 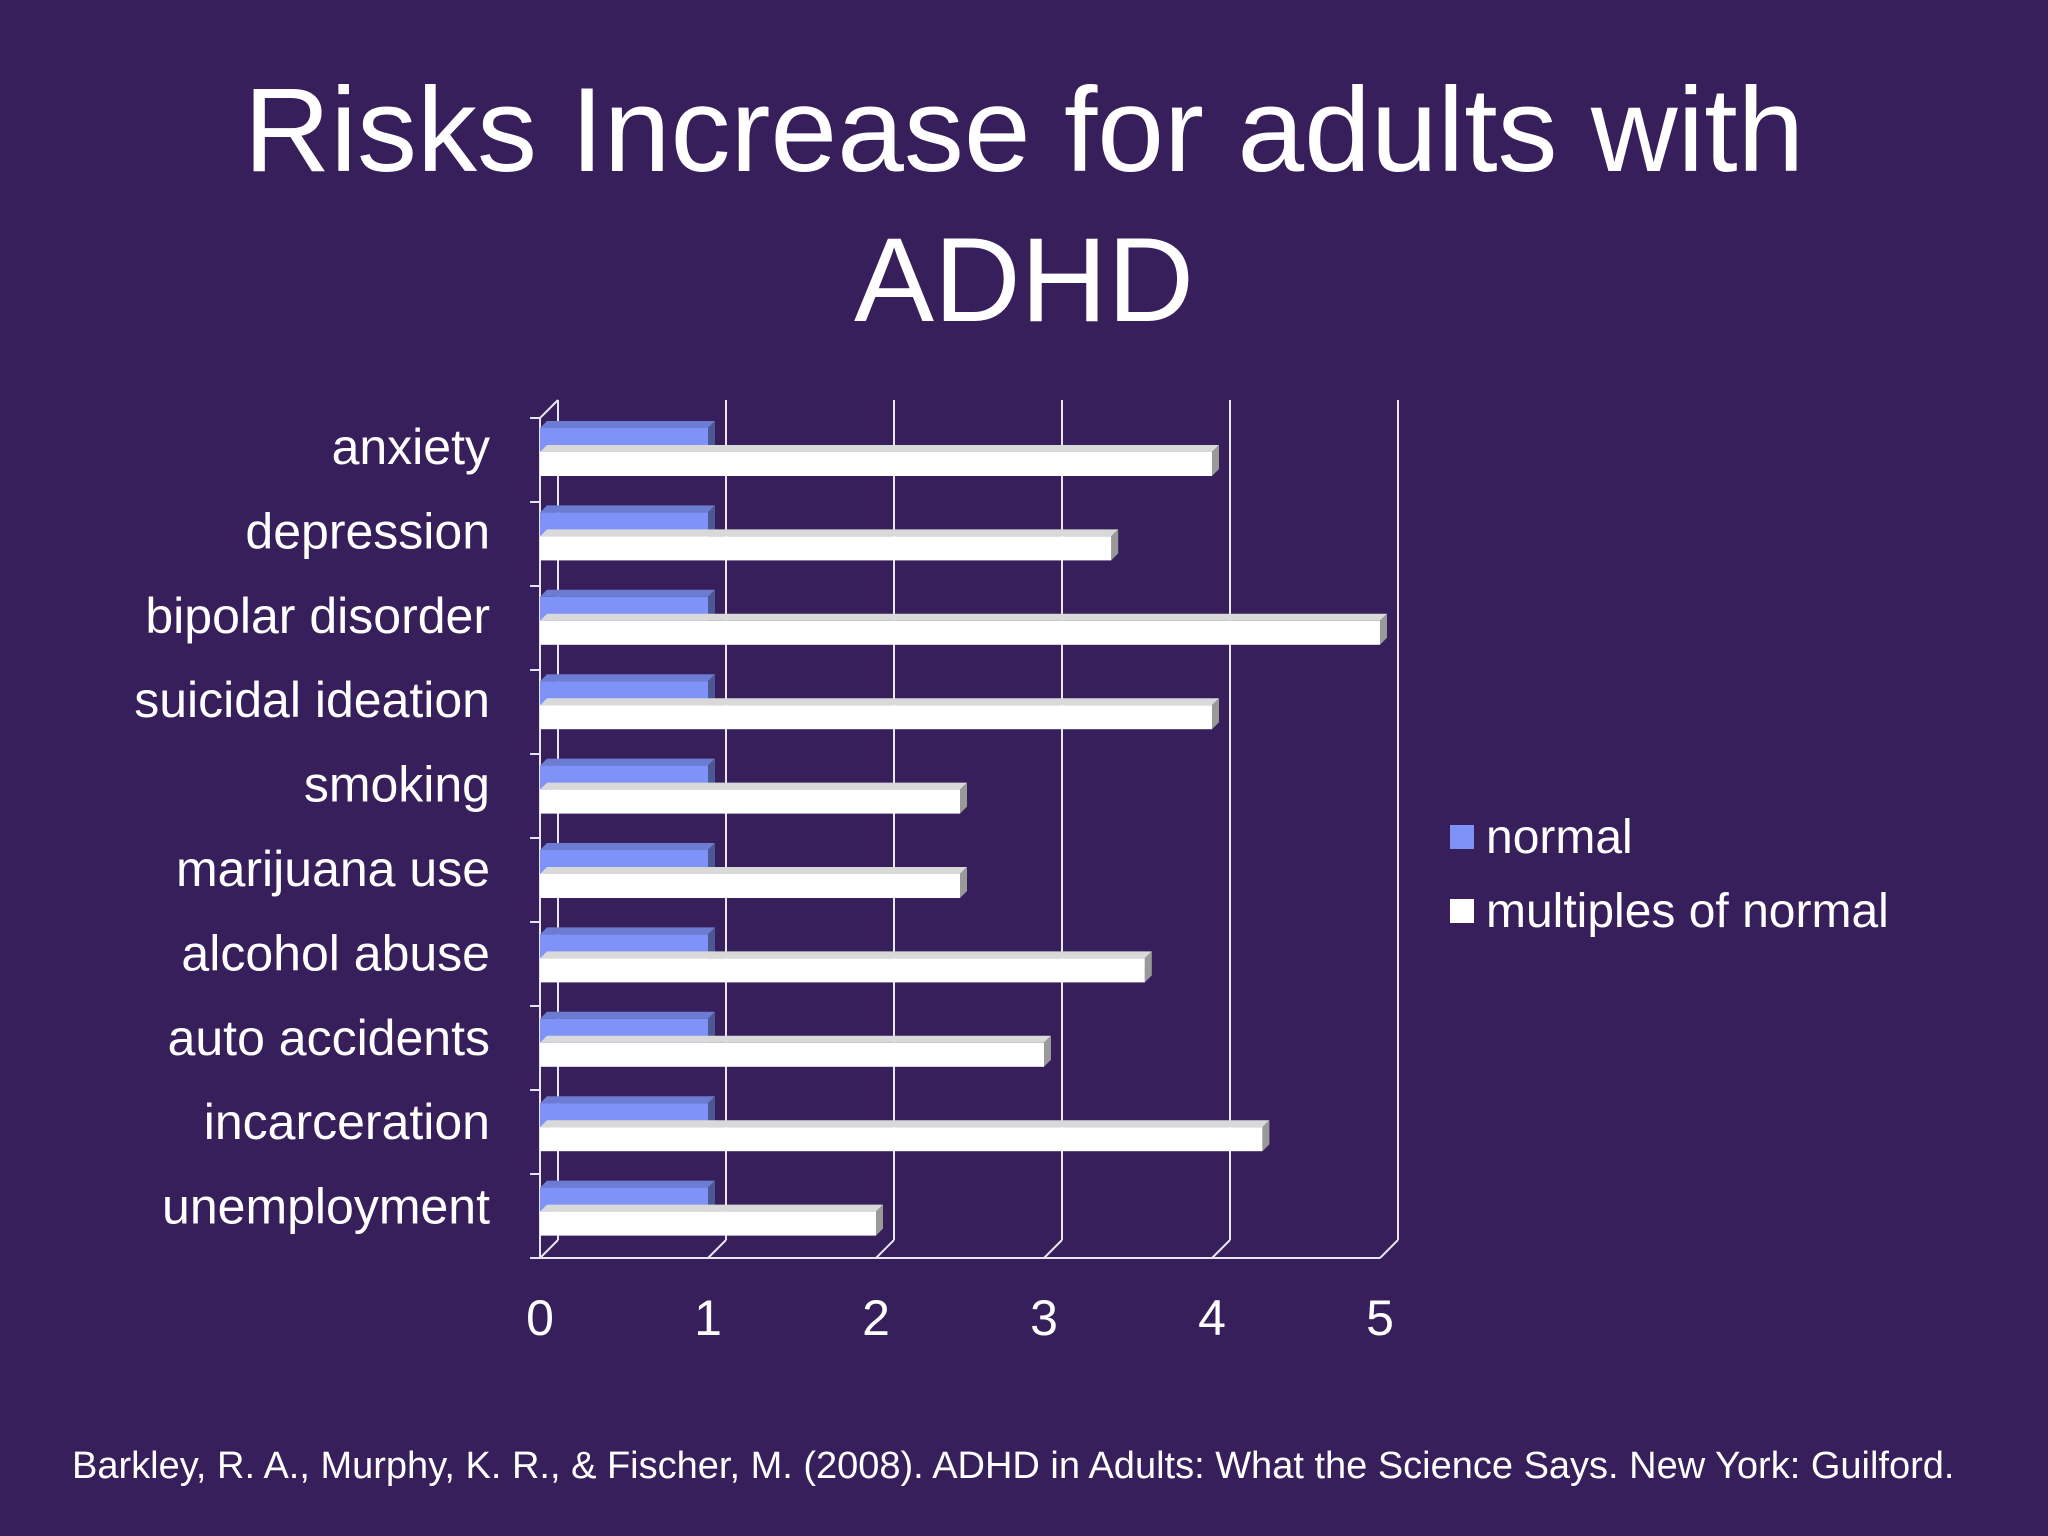 I want to click on slide-title: Risks Increase for adults with ADHD, so click(x=1024, y=205).